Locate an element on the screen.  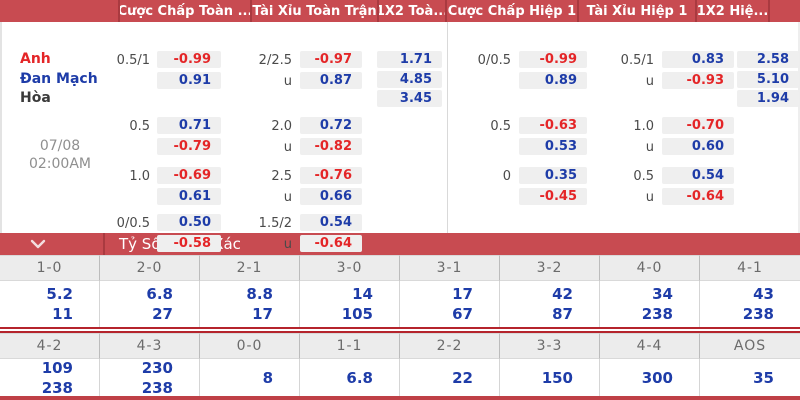
odds-button: 0.60 is located at coordinates (698, 146).